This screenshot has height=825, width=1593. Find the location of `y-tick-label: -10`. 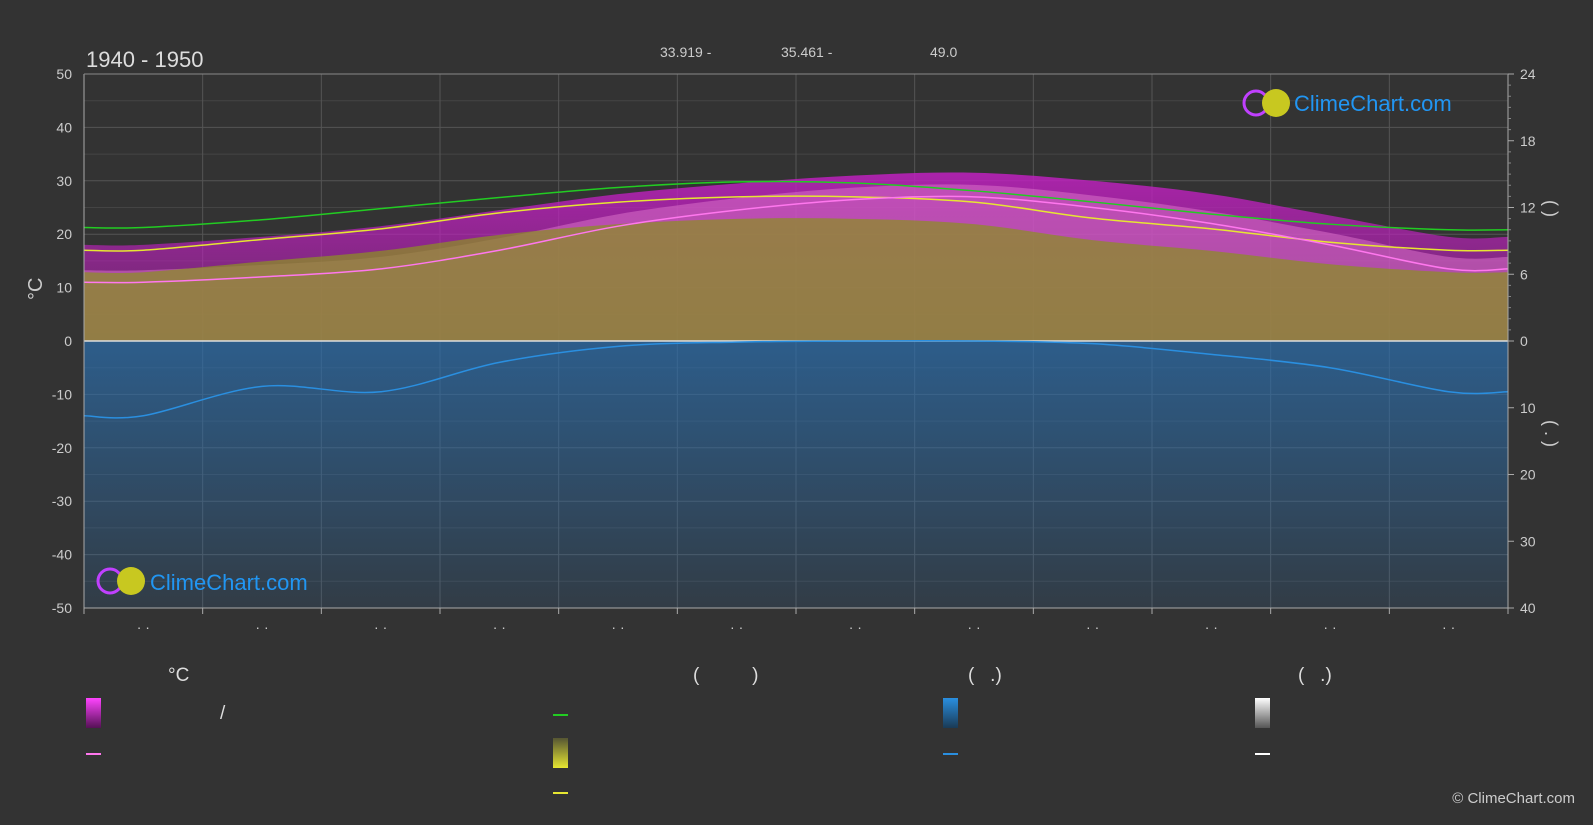

y-tick-label: -10 is located at coordinates (62, 394).